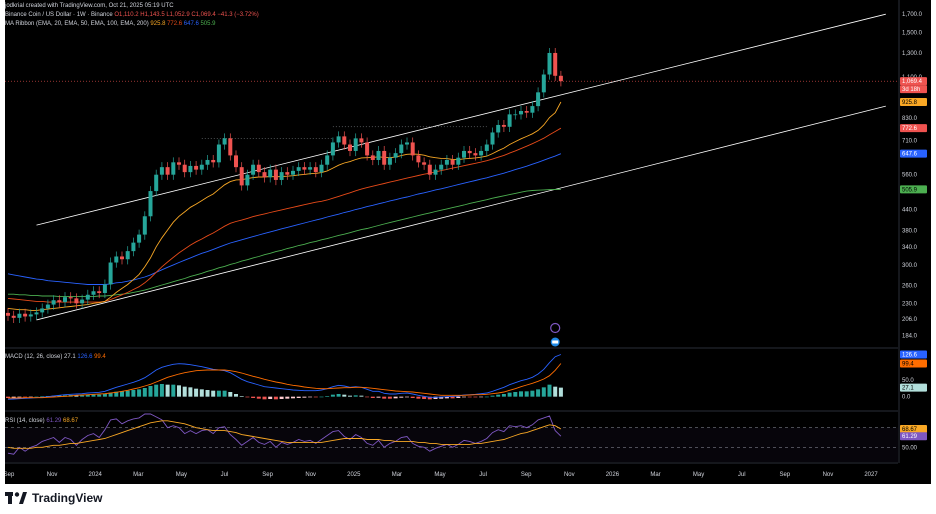 This screenshot has height=514, width=936. I want to click on tradingview-footer: TradingView, so click(53, 498).